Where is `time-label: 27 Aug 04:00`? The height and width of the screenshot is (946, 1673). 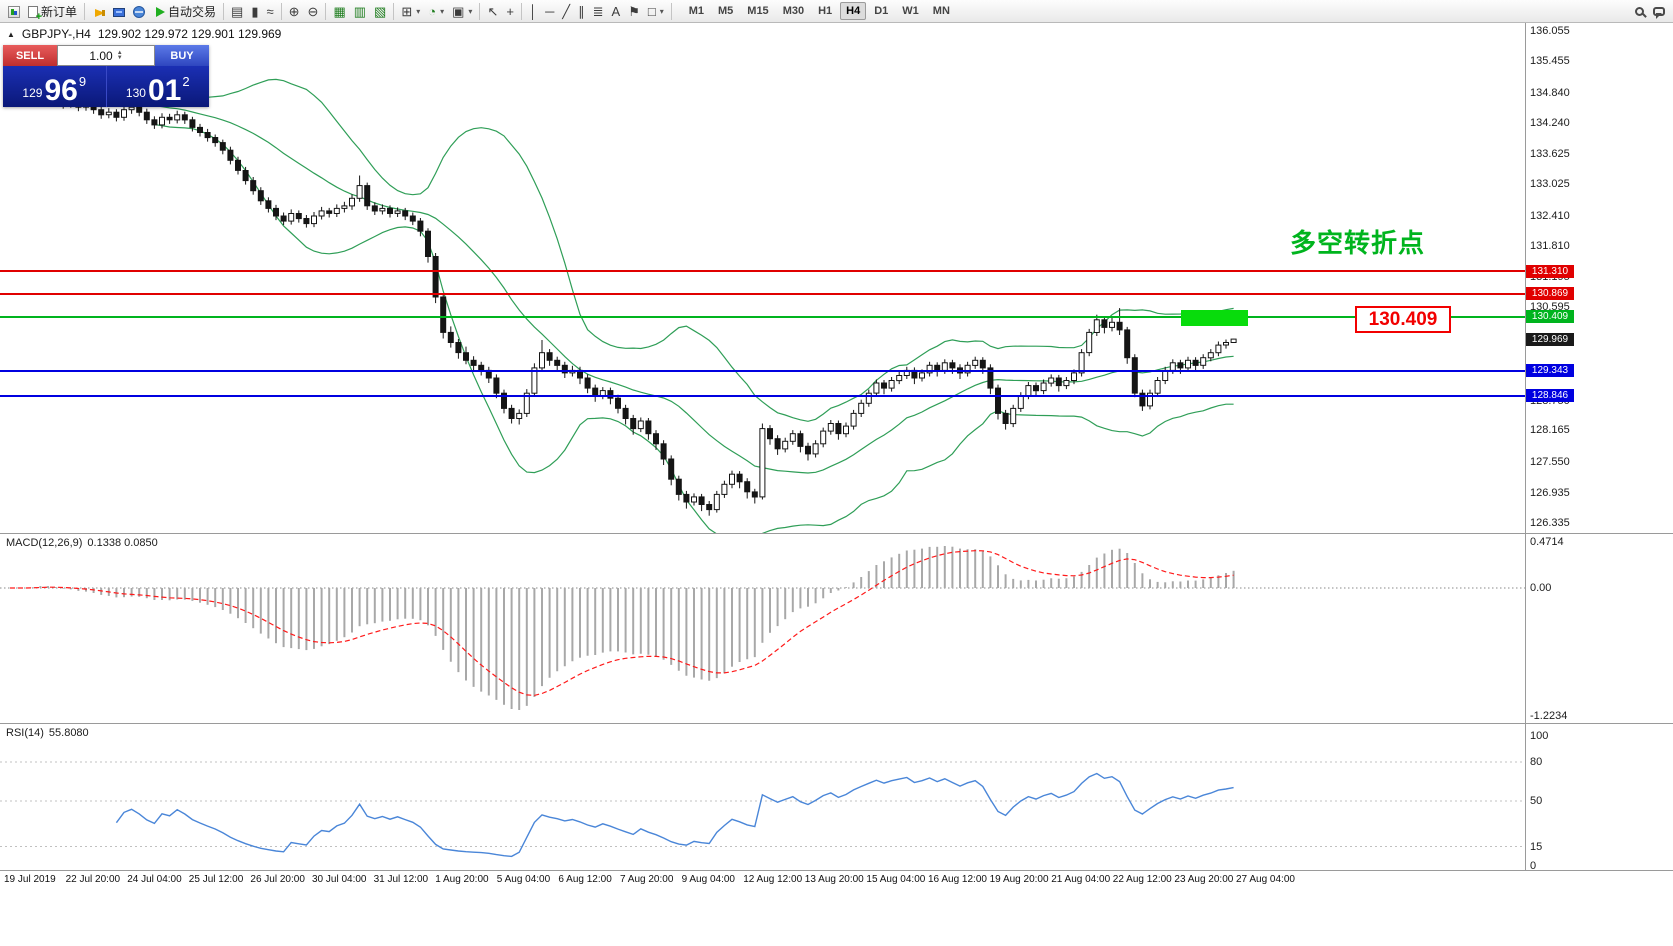
time-label: 27 Aug 04:00 is located at coordinates (1265, 879).